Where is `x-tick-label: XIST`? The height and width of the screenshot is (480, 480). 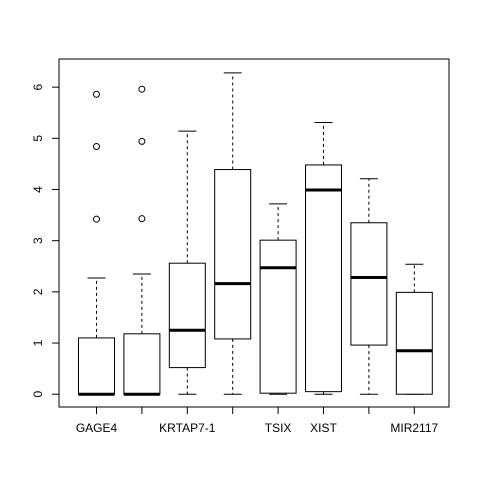 x-tick-label: XIST is located at coordinates (323, 428).